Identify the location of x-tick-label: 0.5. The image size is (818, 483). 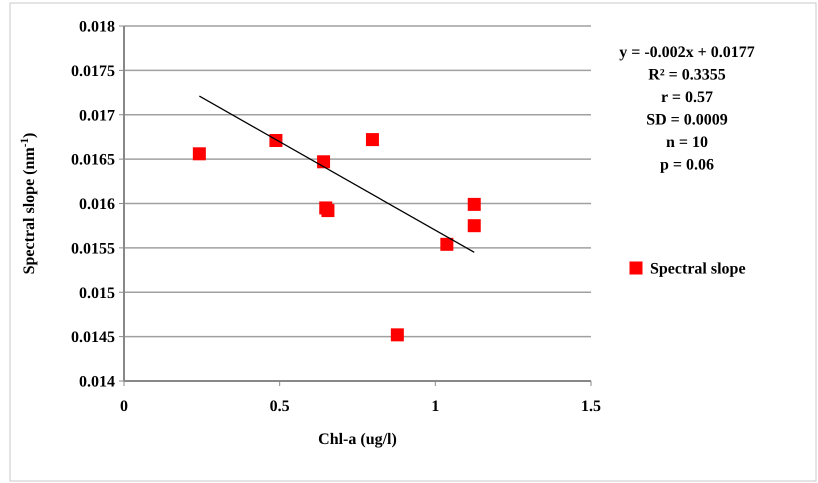
(280, 406).